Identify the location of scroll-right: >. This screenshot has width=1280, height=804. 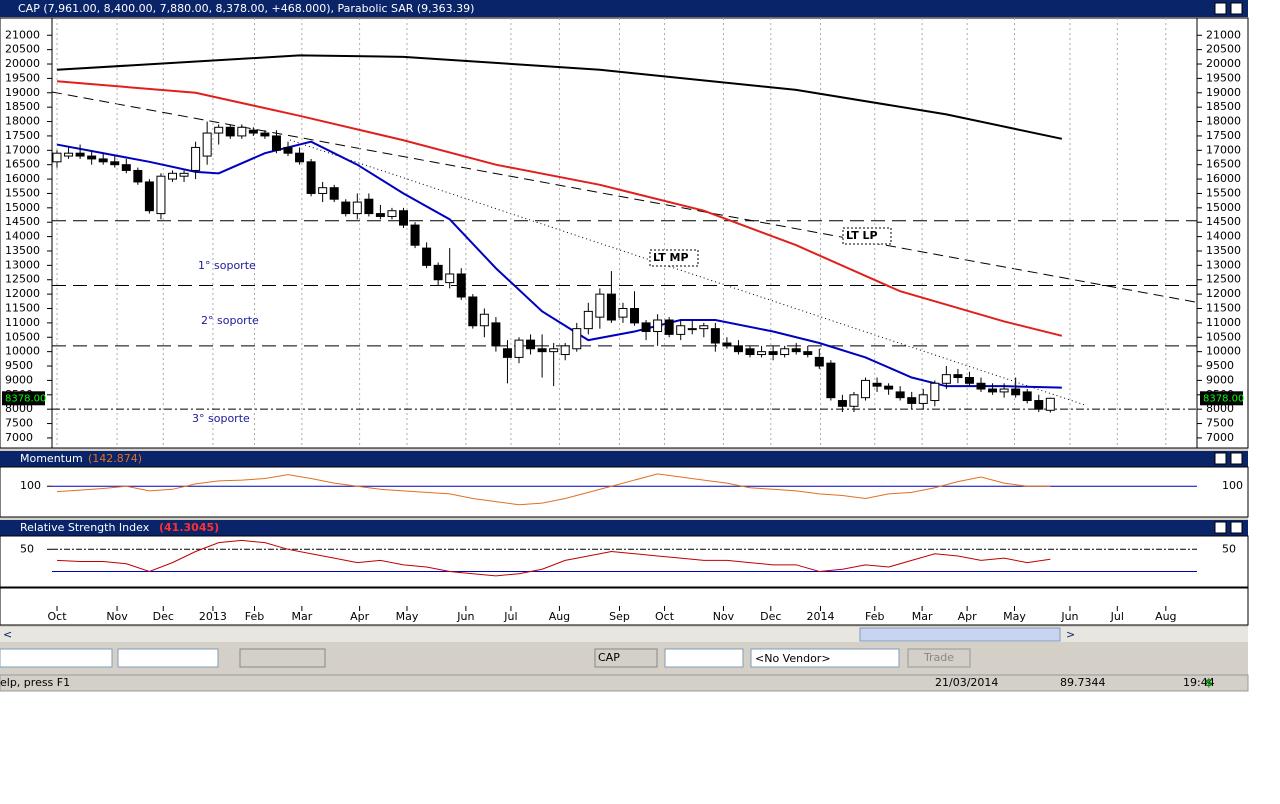
(1070, 634).